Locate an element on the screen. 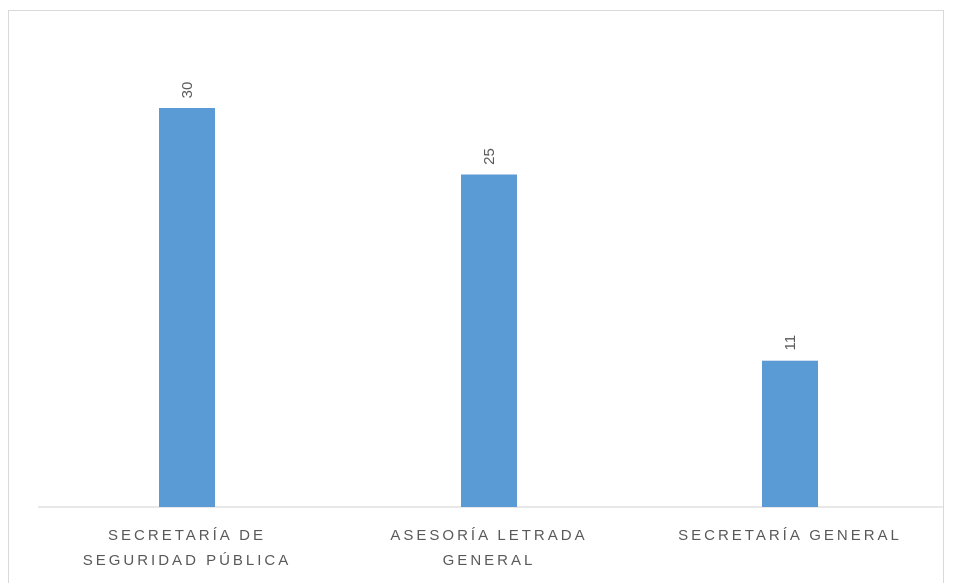 The height and width of the screenshot is (583, 954). category-label-1-line-1: SECRETARÍA DE is located at coordinates (187, 535).